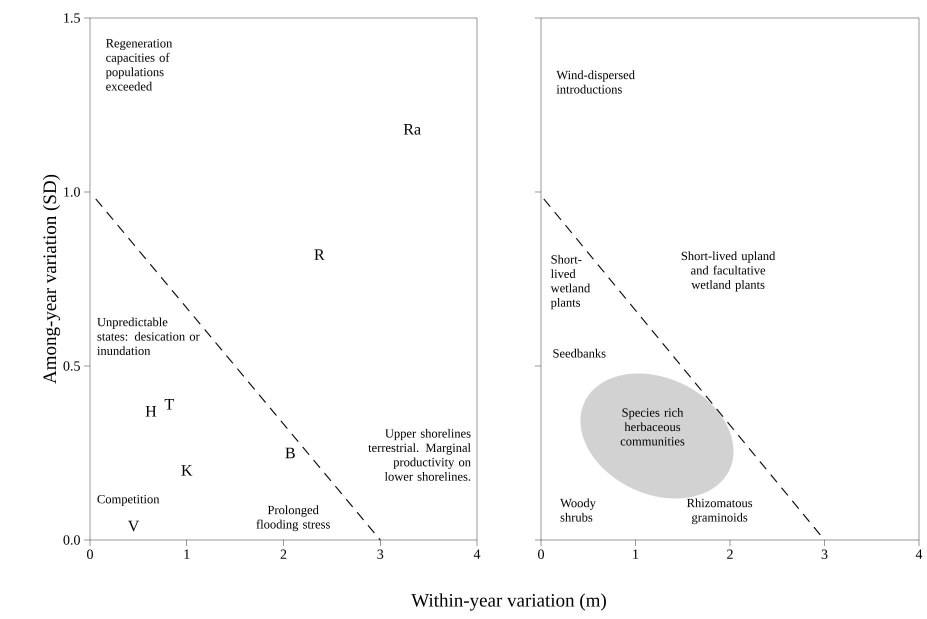 This screenshot has height=619, width=927. I want to click on annotation: Seedbanks, so click(579, 353).